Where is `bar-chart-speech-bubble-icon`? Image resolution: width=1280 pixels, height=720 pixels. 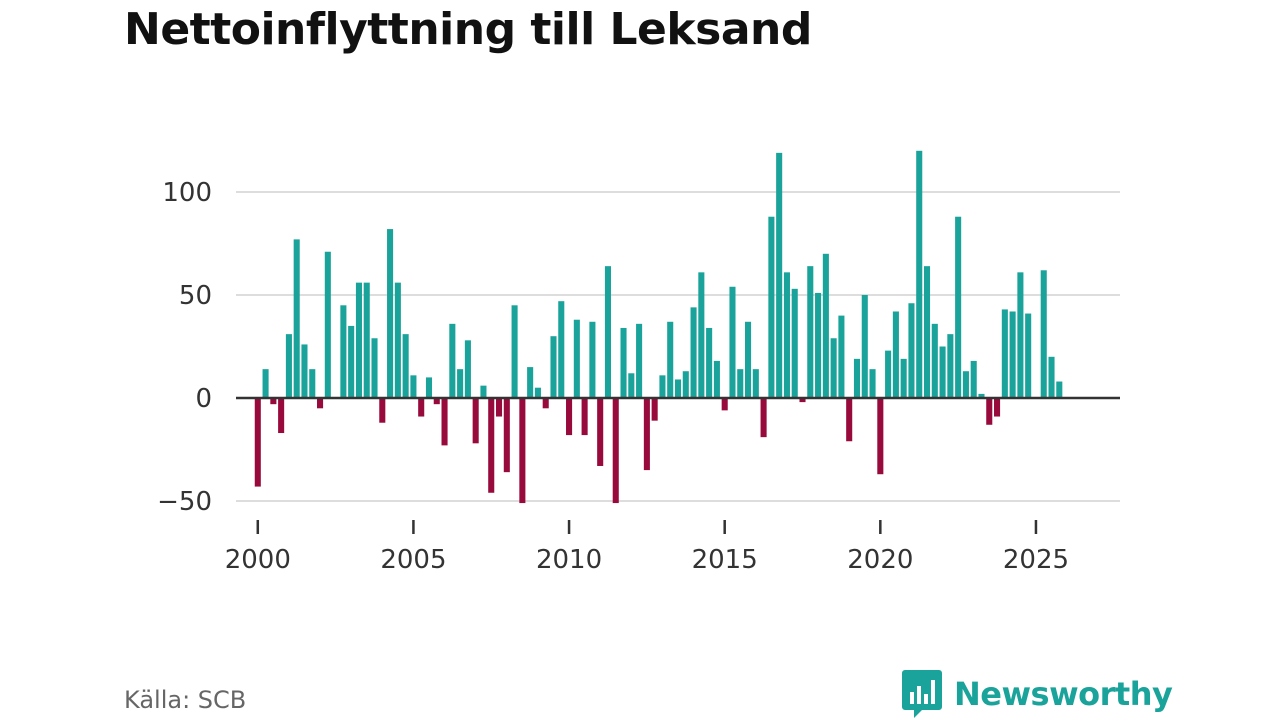
bar-chart-speech-bubble-icon is located at coordinates (922, 694).